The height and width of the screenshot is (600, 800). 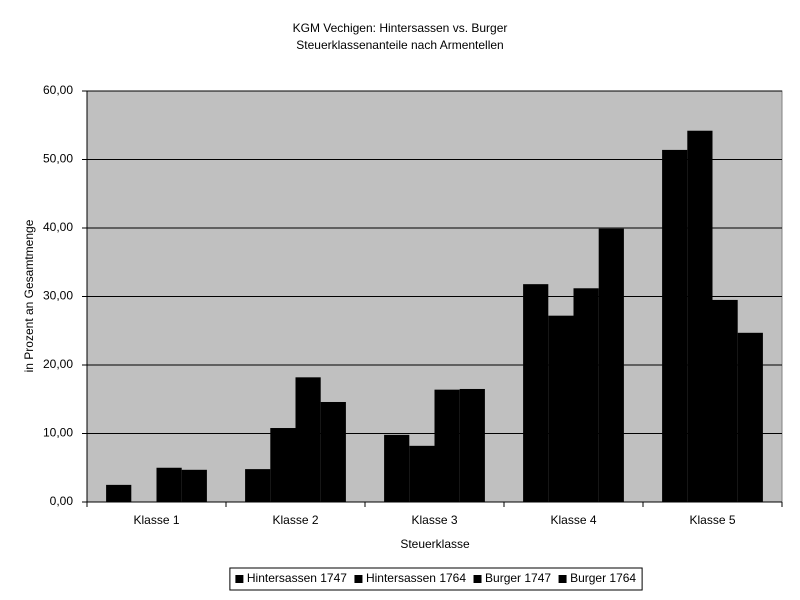 I want to click on legend-box, so click(x=436, y=579).